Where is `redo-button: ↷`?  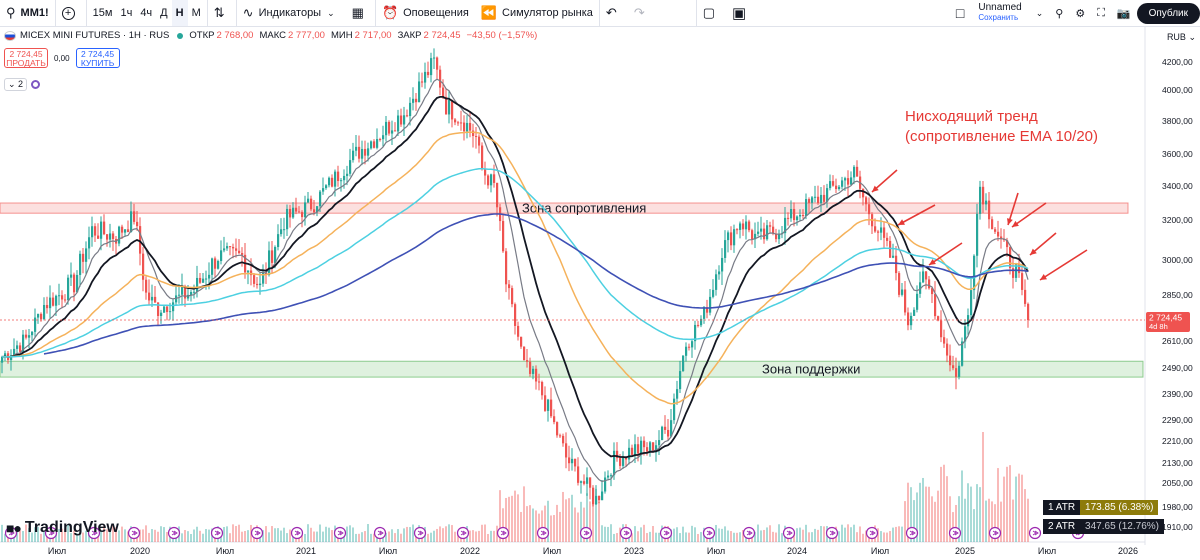 redo-button: ↷ is located at coordinates (642, 13).